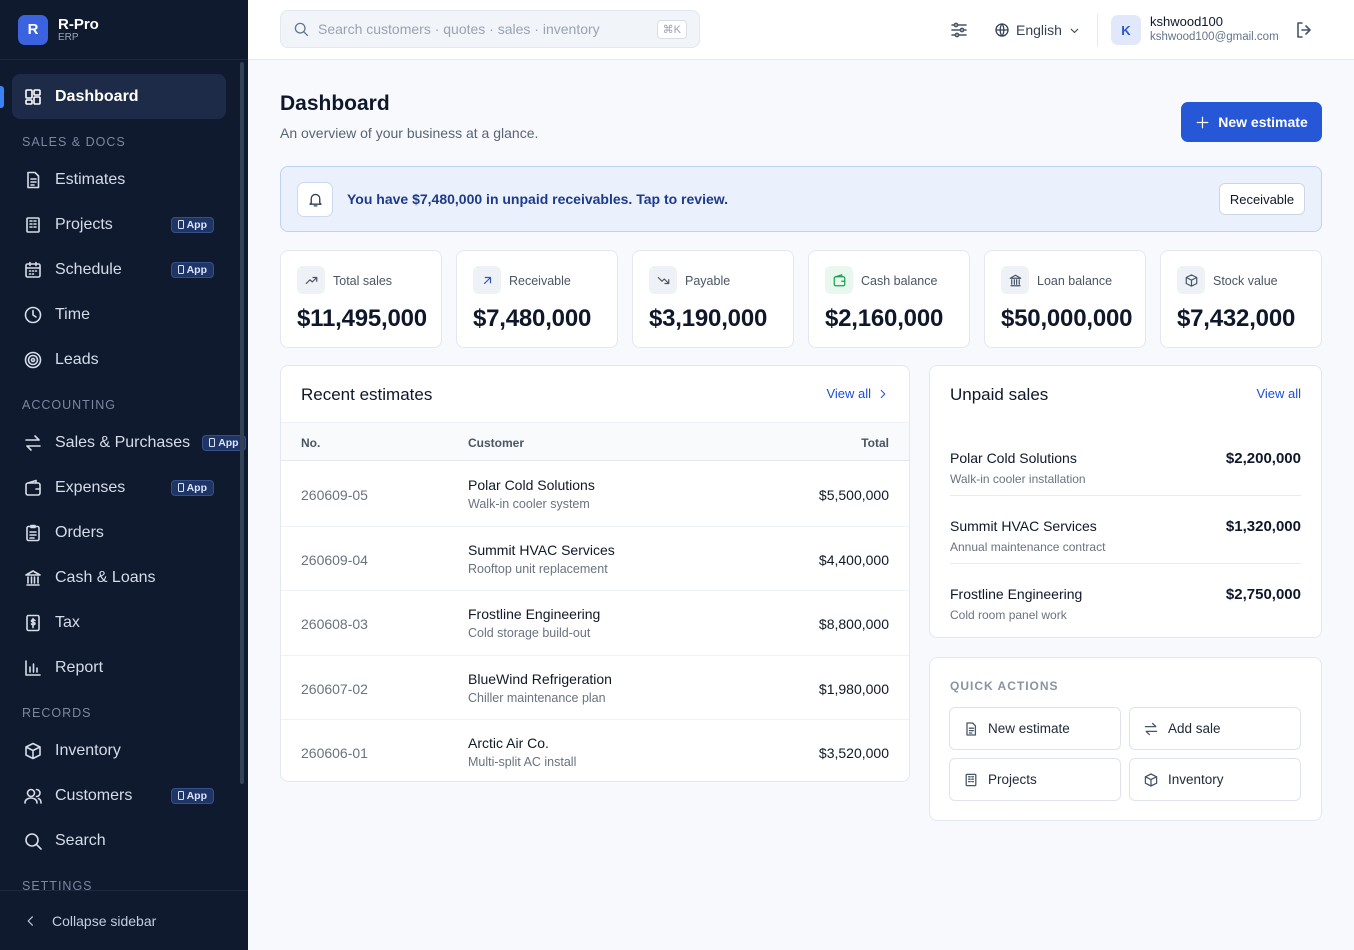  What do you see at coordinates (496, 443) in the screenshot?
I see `column-header: Customer` at bounding box center [496, 443].